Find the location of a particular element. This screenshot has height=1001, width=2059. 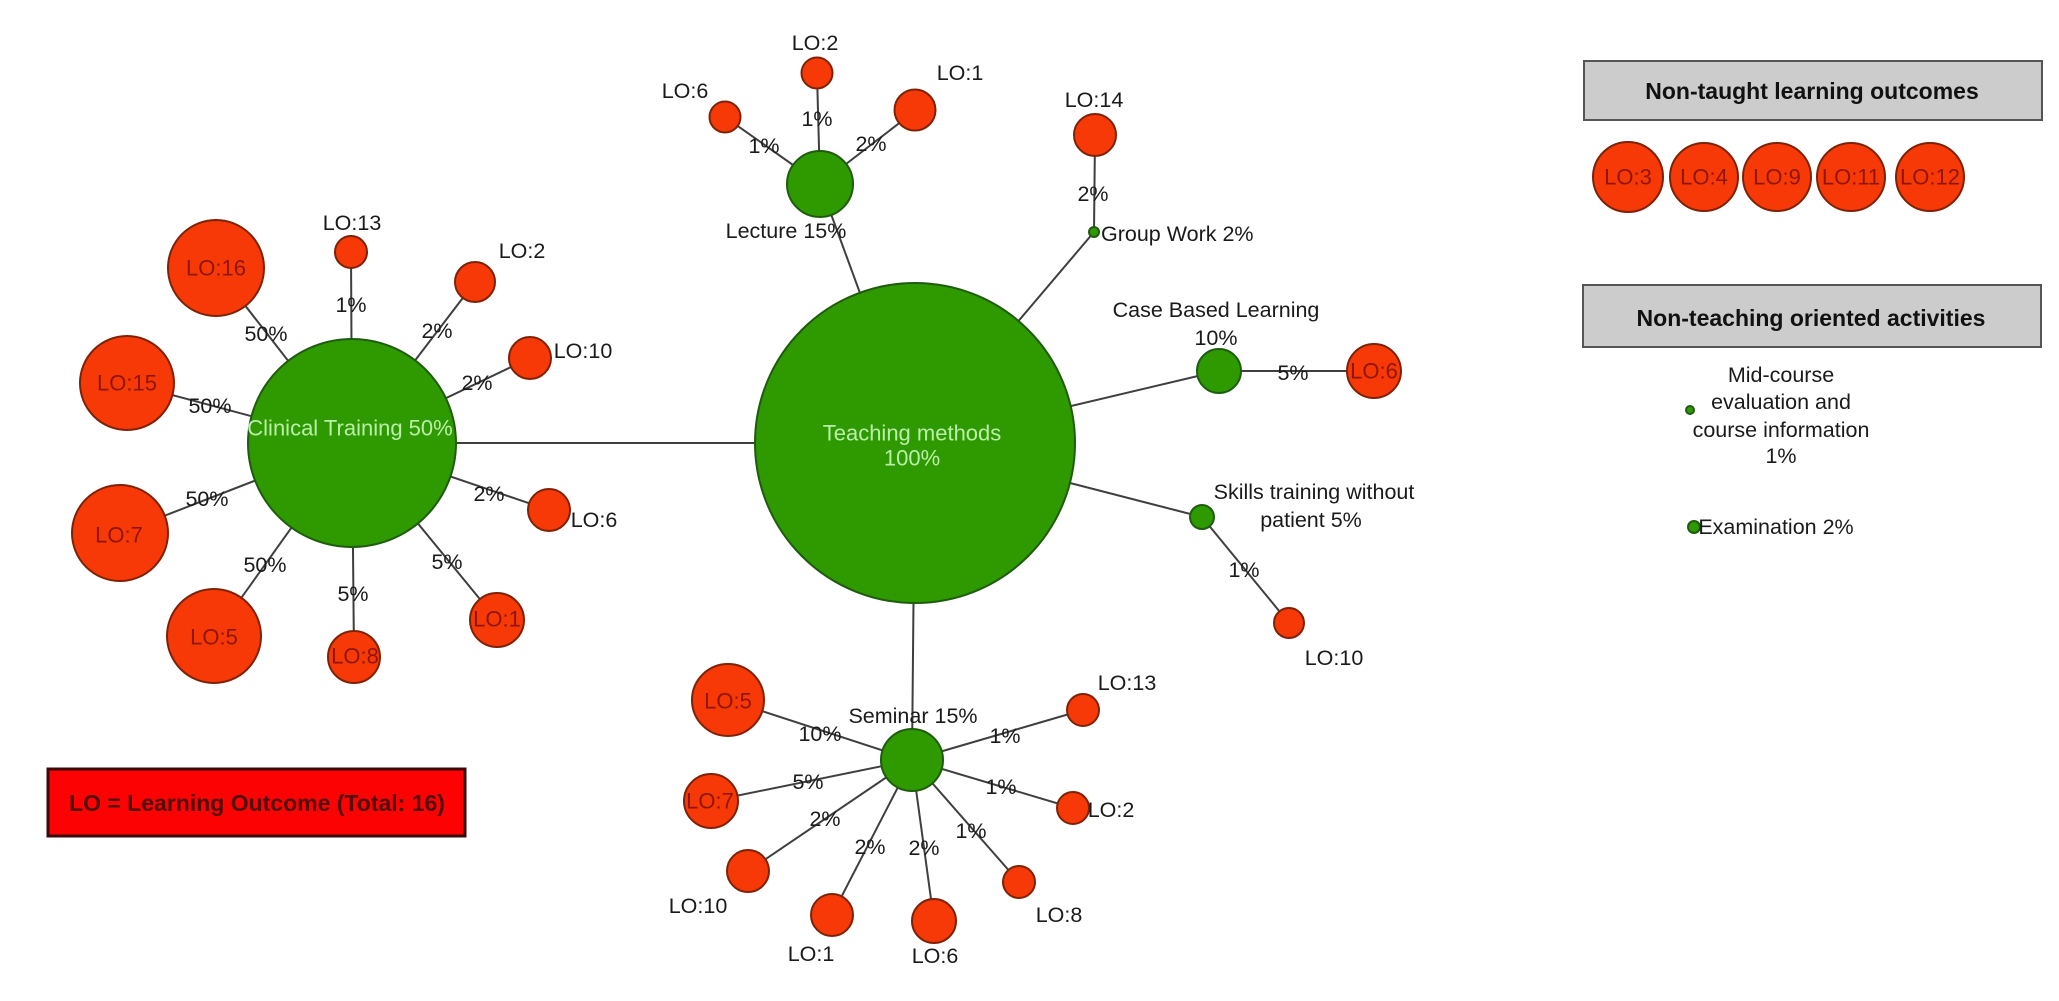

svg-text: 100% is located at coordinates (912, 458).